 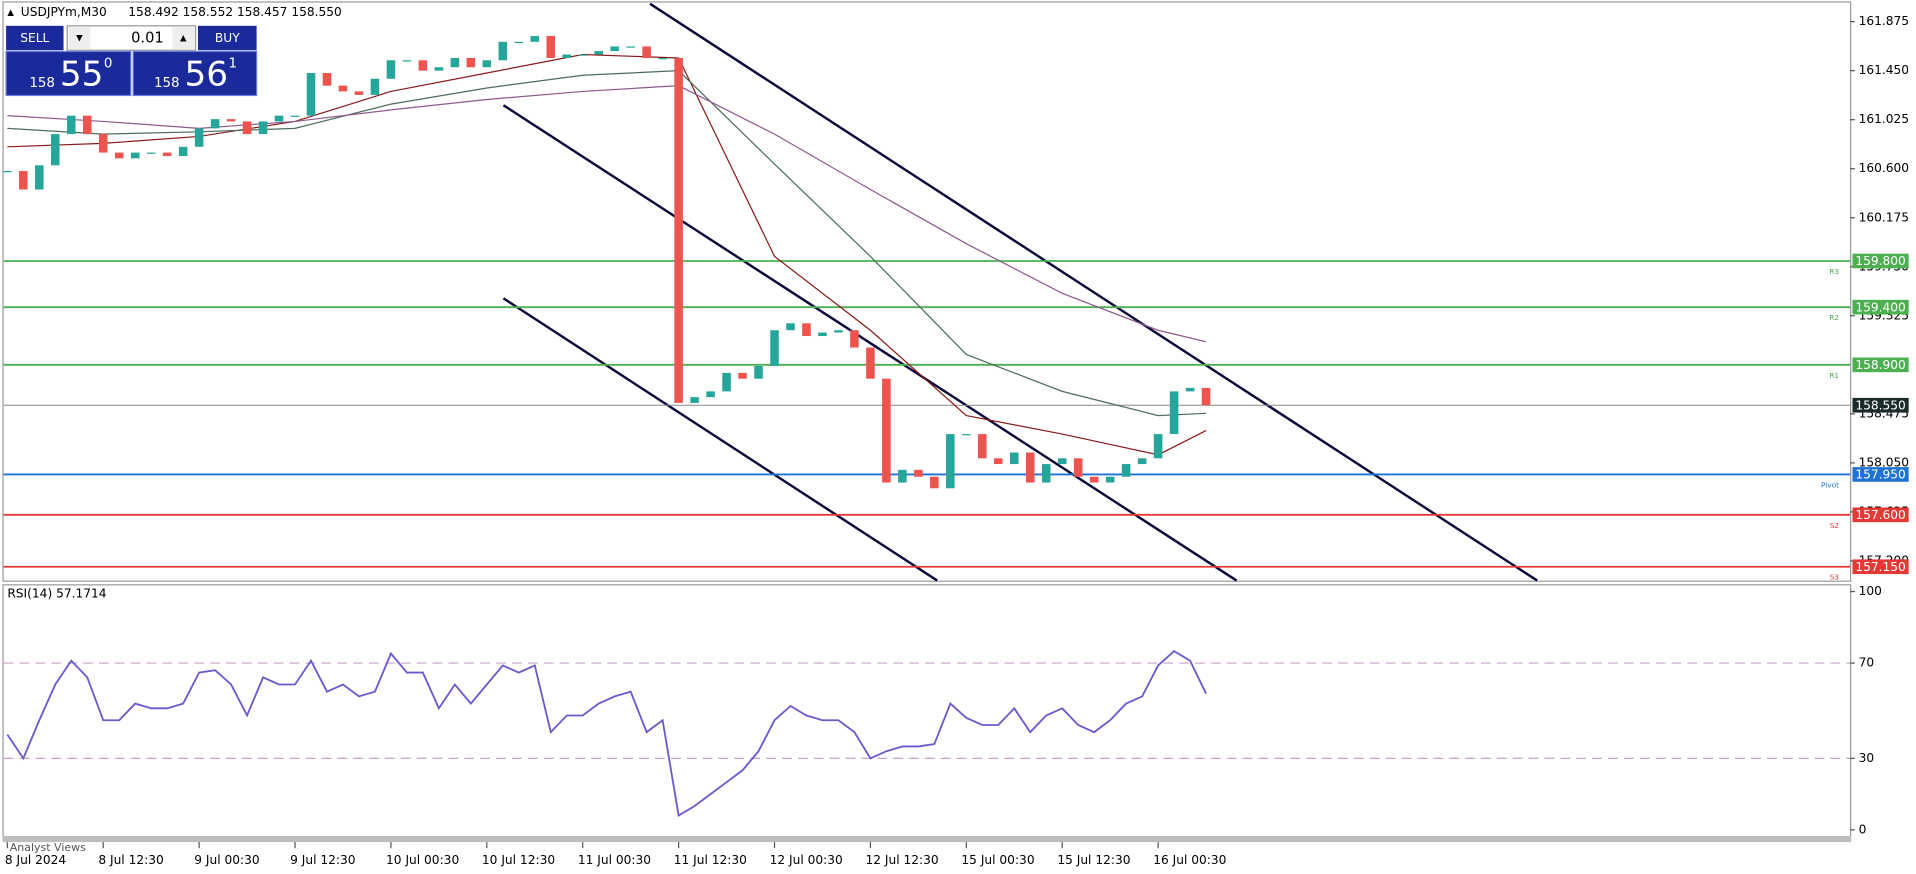 I want to click on x-tick-label: 10 Jul 00:30, so click(x=422, y=860).